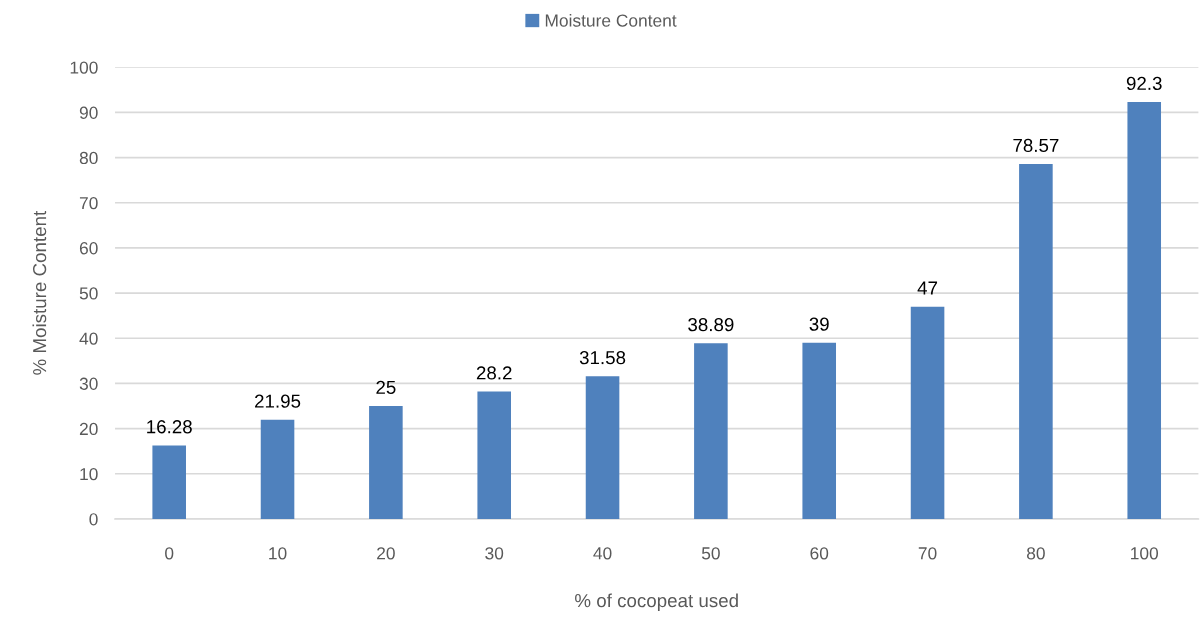 The image size is (1202, 623). Describe the element at coordinates (88, 429) in the screenshot. I see `y-tick-label: 20` at that location.